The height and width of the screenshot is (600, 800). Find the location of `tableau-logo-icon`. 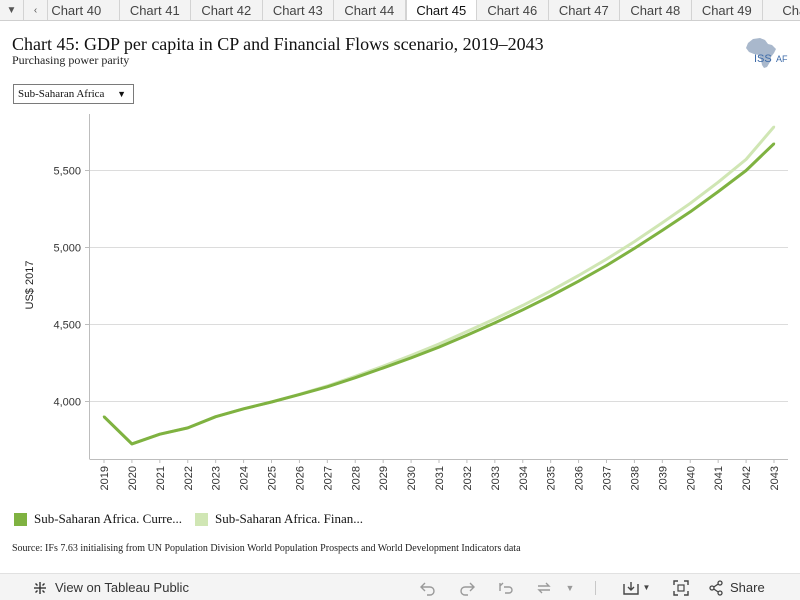

tableau-logo-icon is located at coordinates (40, 587).